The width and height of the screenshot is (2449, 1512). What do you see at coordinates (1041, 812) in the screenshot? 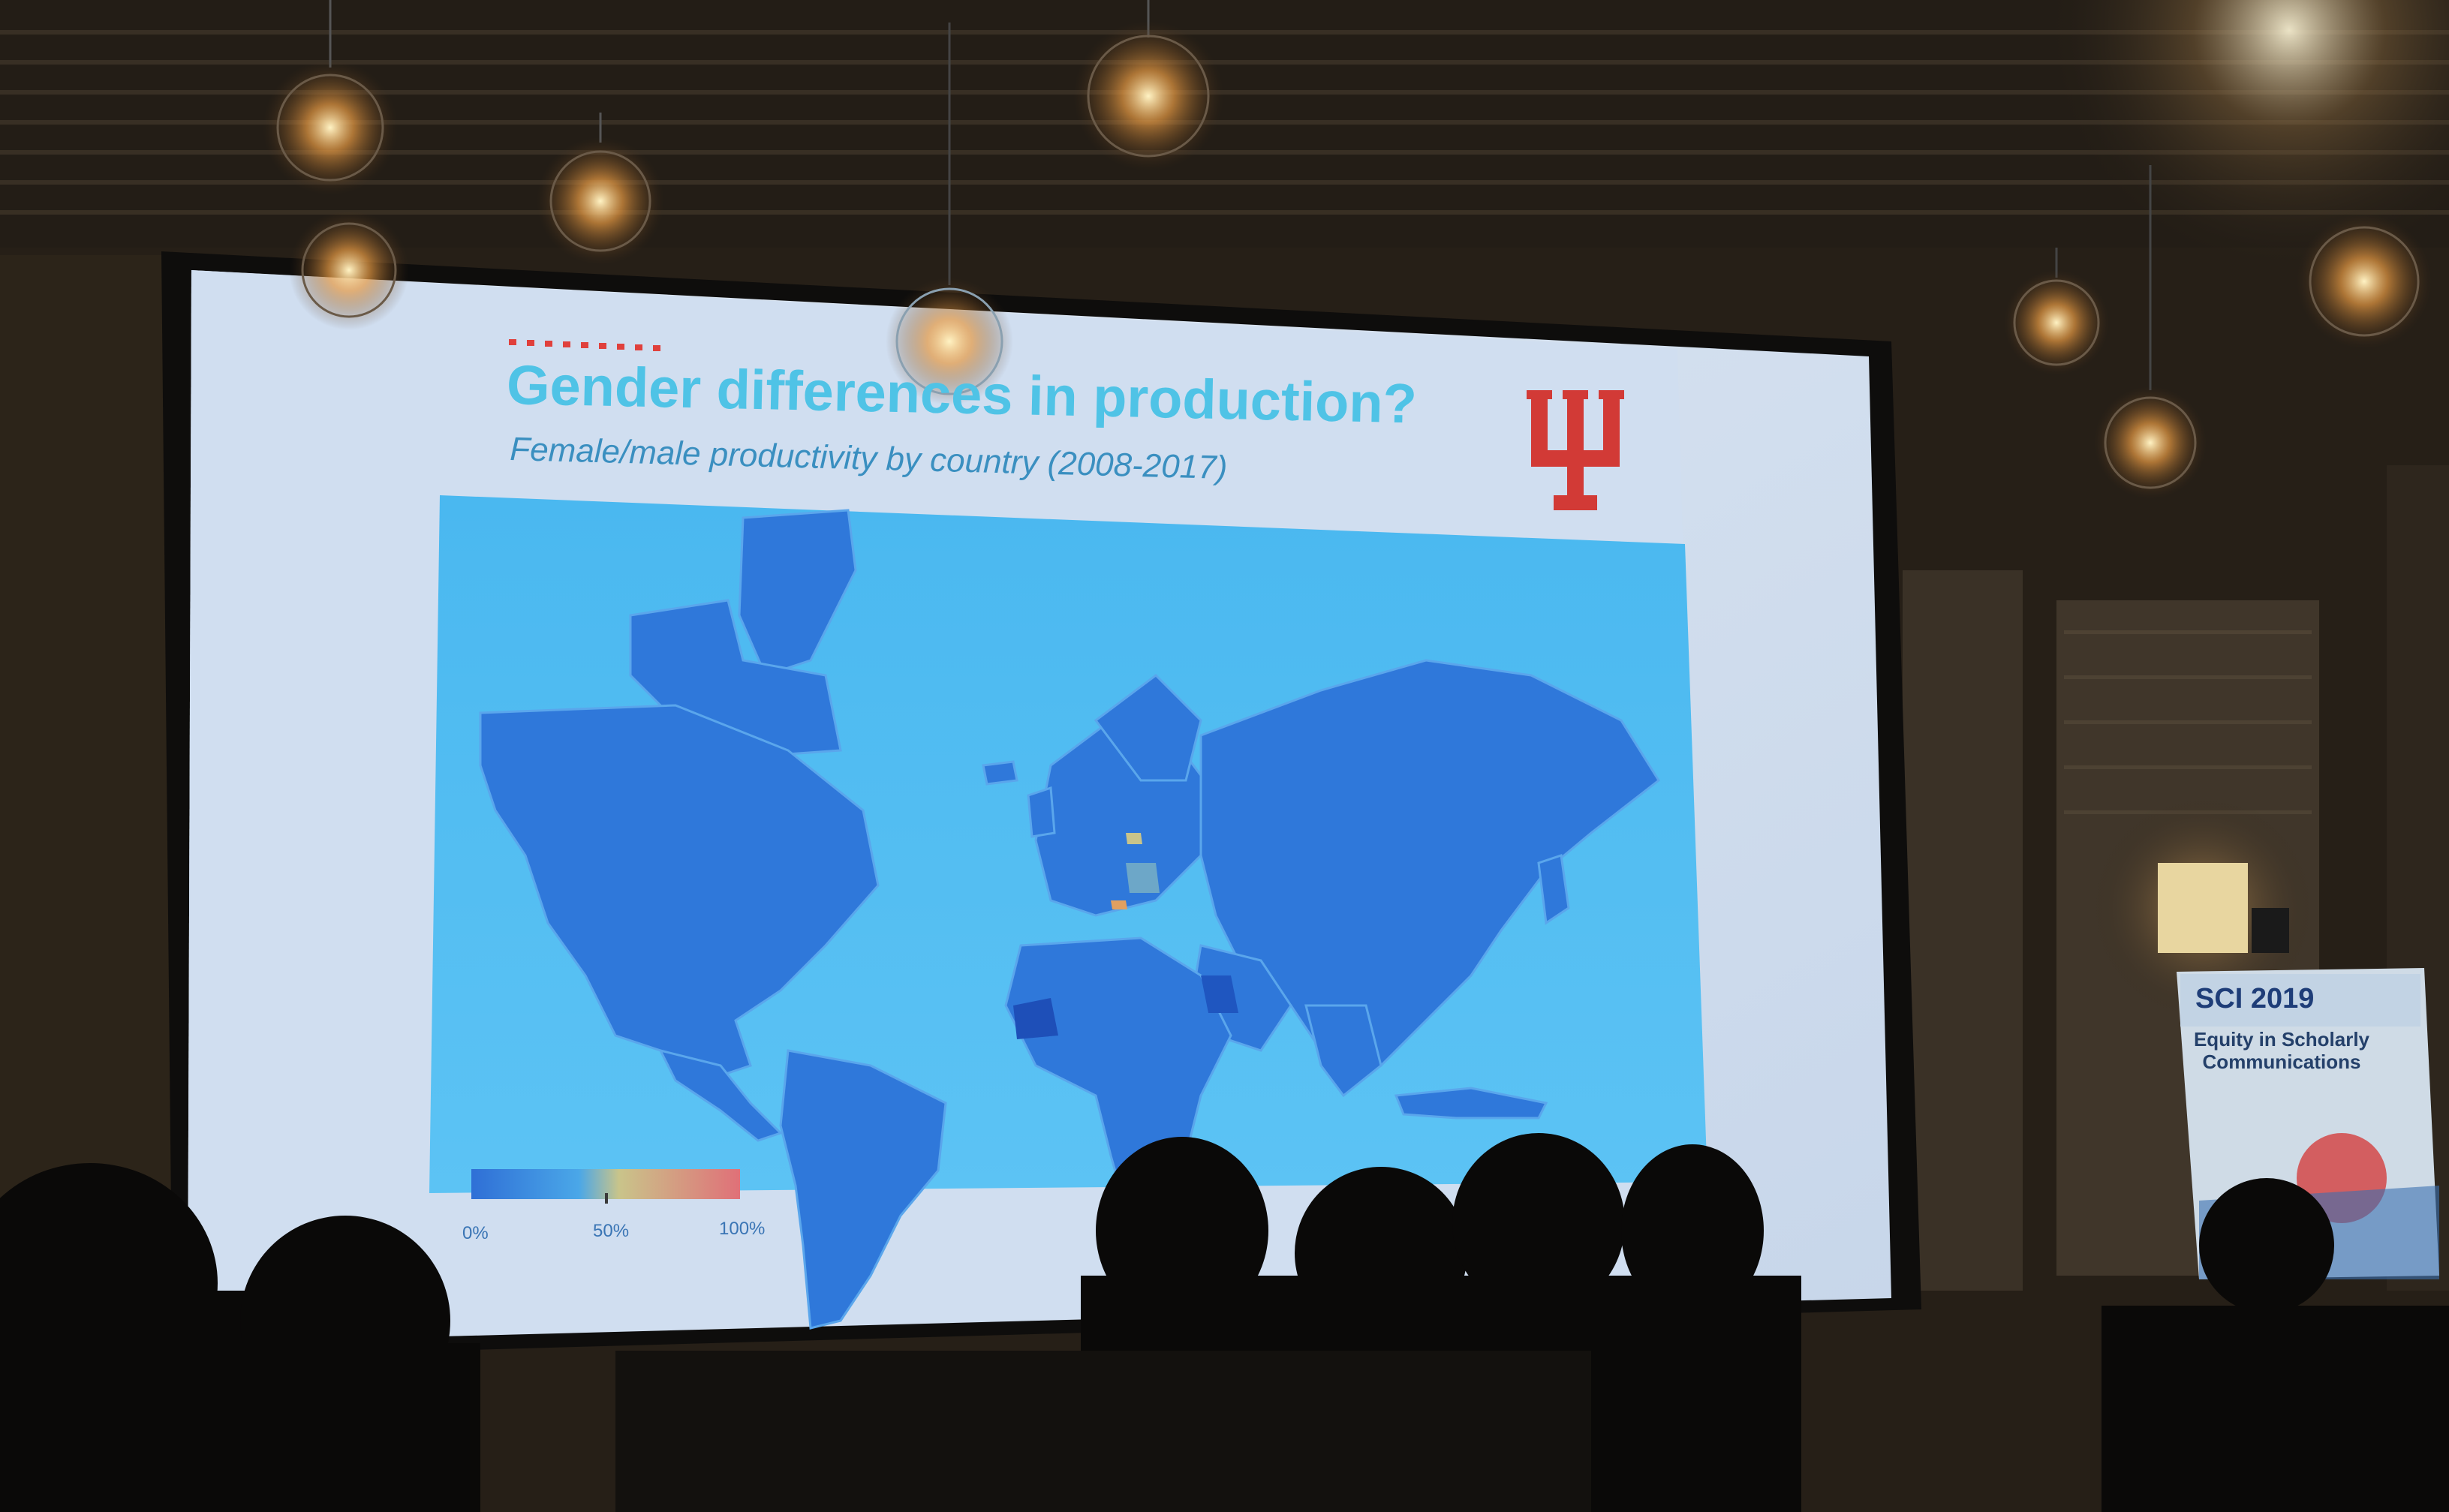
I see `uk` at bounding box center [1041, 812].